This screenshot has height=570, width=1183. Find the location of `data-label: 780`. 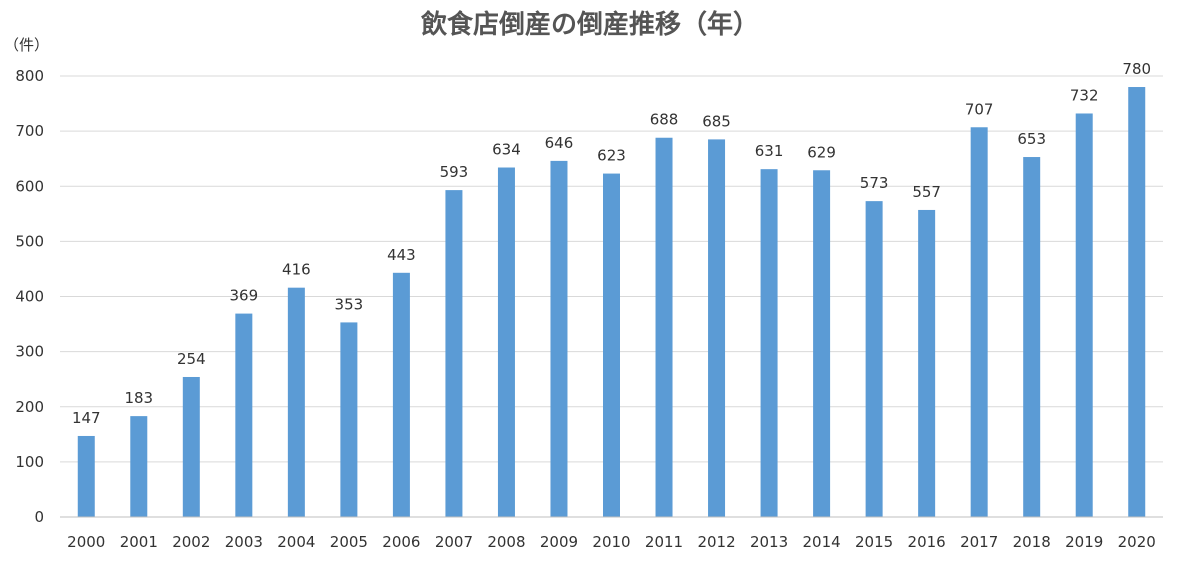

data-label: 780 is located at coordinates (1136, 69).